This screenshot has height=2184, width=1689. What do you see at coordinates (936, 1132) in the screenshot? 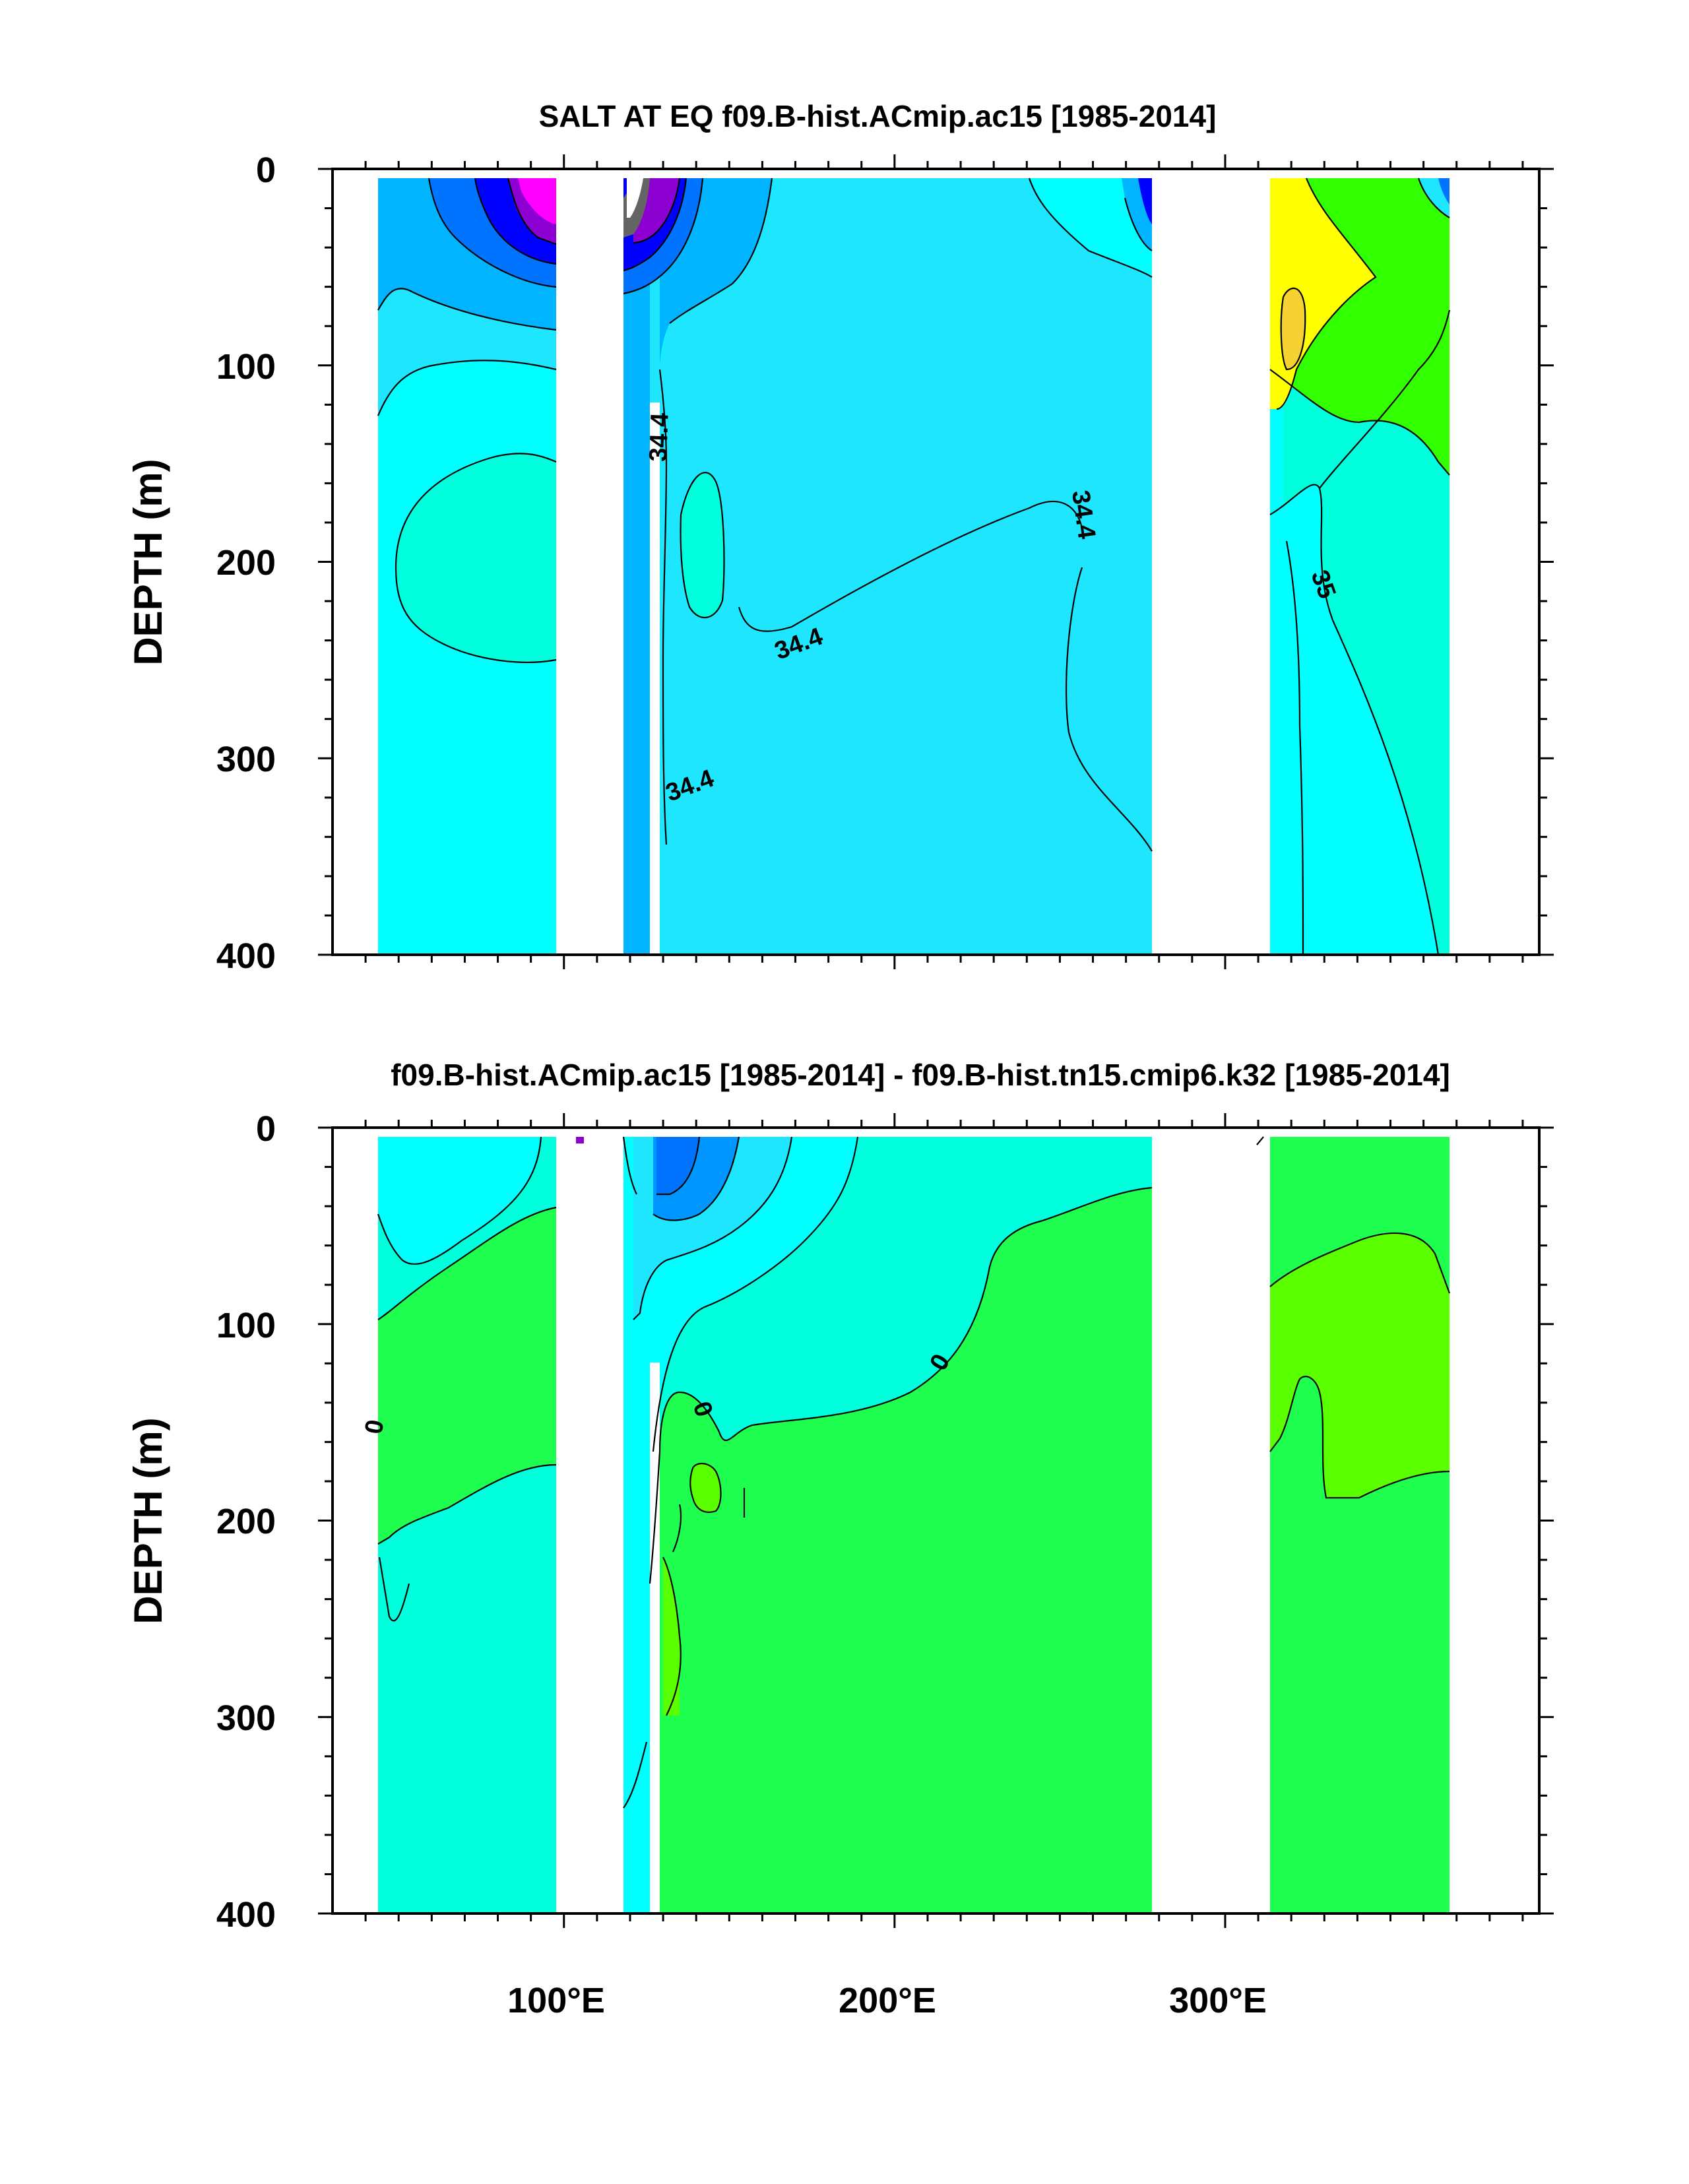
I see `bot-fill-surface-strip` at bounding box center [936, 1132].